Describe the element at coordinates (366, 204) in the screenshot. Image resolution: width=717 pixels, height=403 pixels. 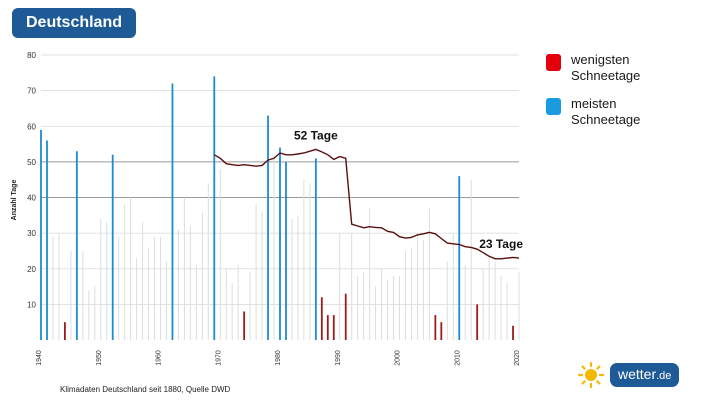
I see `trend-line` at that location.